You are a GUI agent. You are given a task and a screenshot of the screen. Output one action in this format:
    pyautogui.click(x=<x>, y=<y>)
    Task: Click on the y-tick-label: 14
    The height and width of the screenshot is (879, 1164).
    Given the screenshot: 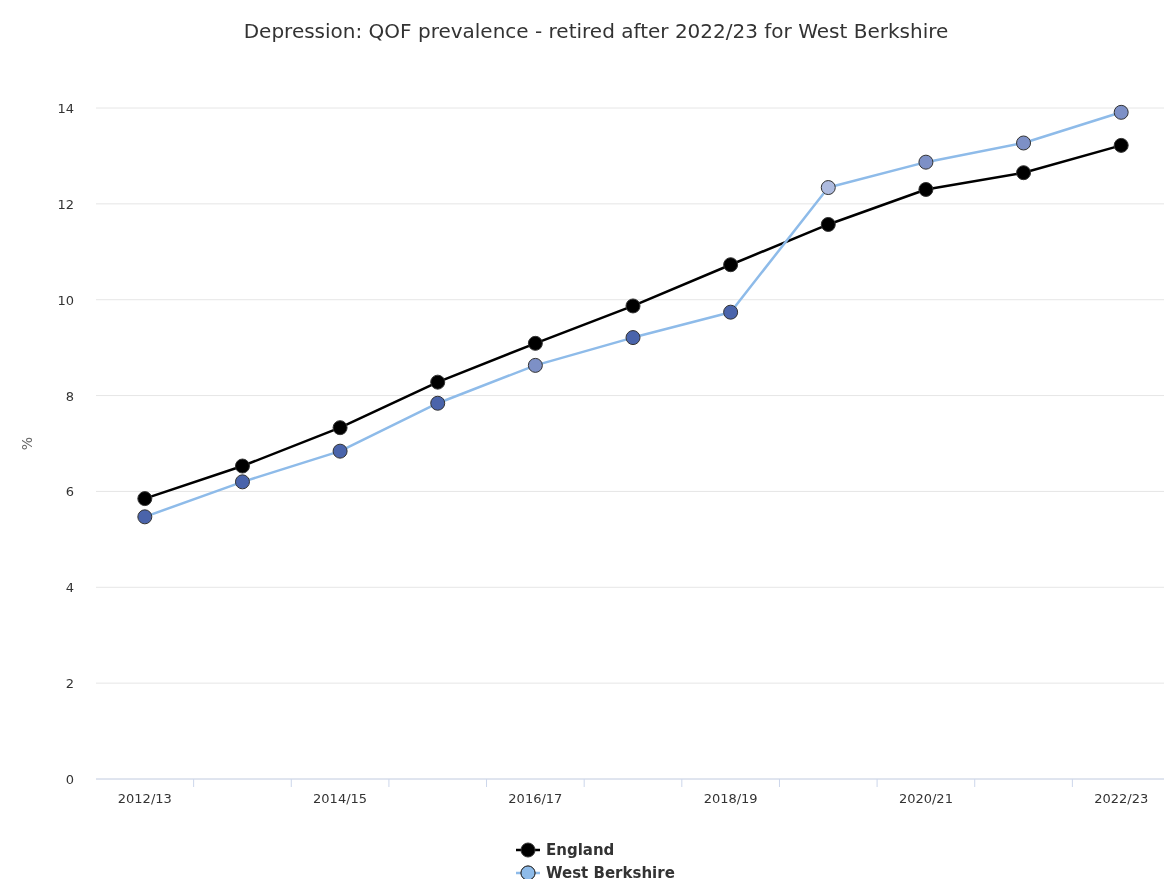 What is the action you would take?
    pyautogui.click(x=65, y=108)
    